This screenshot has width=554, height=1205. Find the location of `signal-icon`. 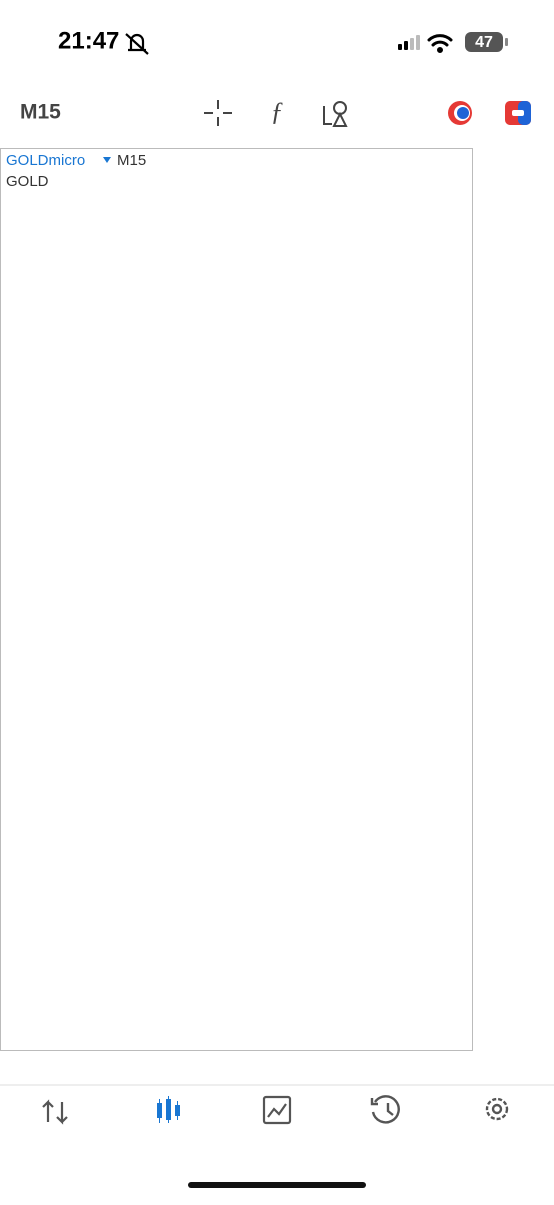

signal-icon is located at coordinates (409, 42).